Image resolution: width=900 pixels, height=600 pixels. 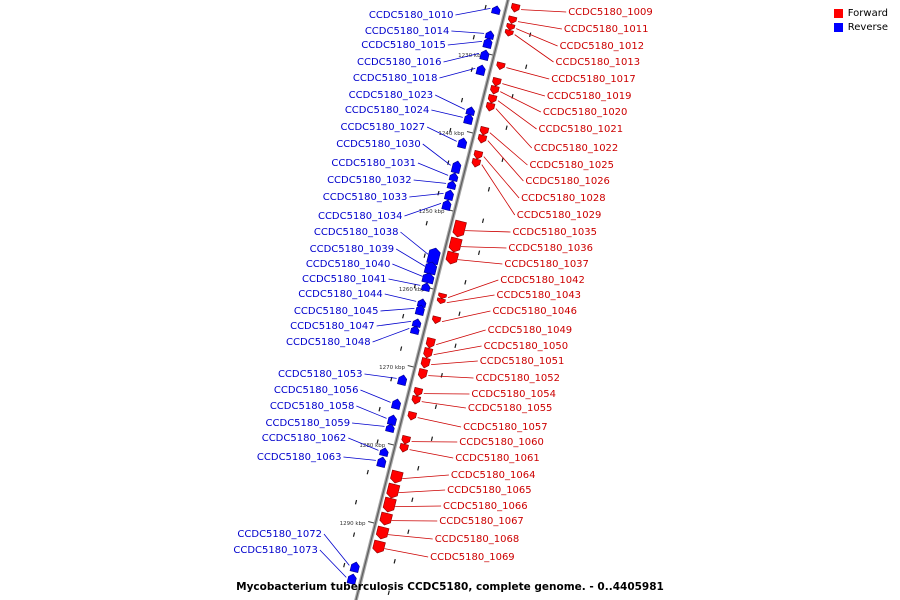 What do you see at coordinates (332, 326) in the screenshot?
I see `gene-label: CCDC5180_1047` at bounding box center [332, 326].